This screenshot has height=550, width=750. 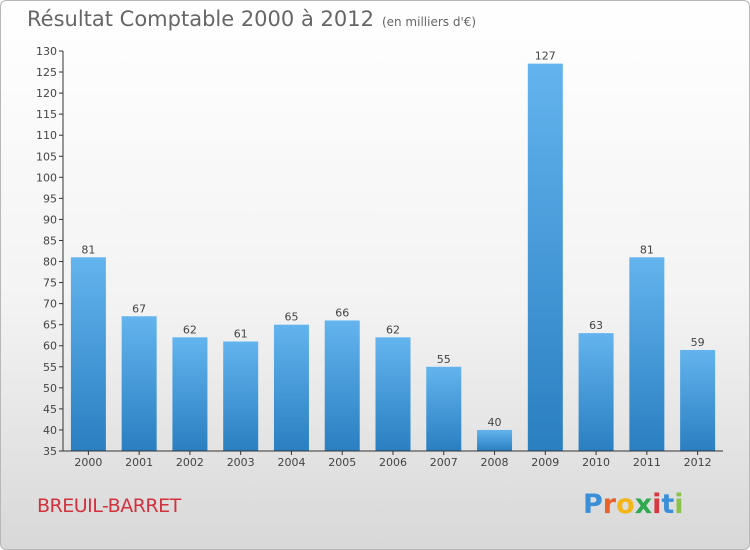 I want to click on bar-value-label: 40, so click(x=495, y=422).